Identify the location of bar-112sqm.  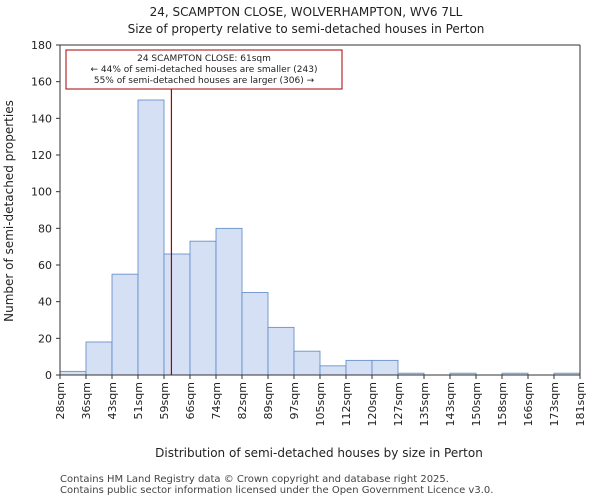
(359, 367).